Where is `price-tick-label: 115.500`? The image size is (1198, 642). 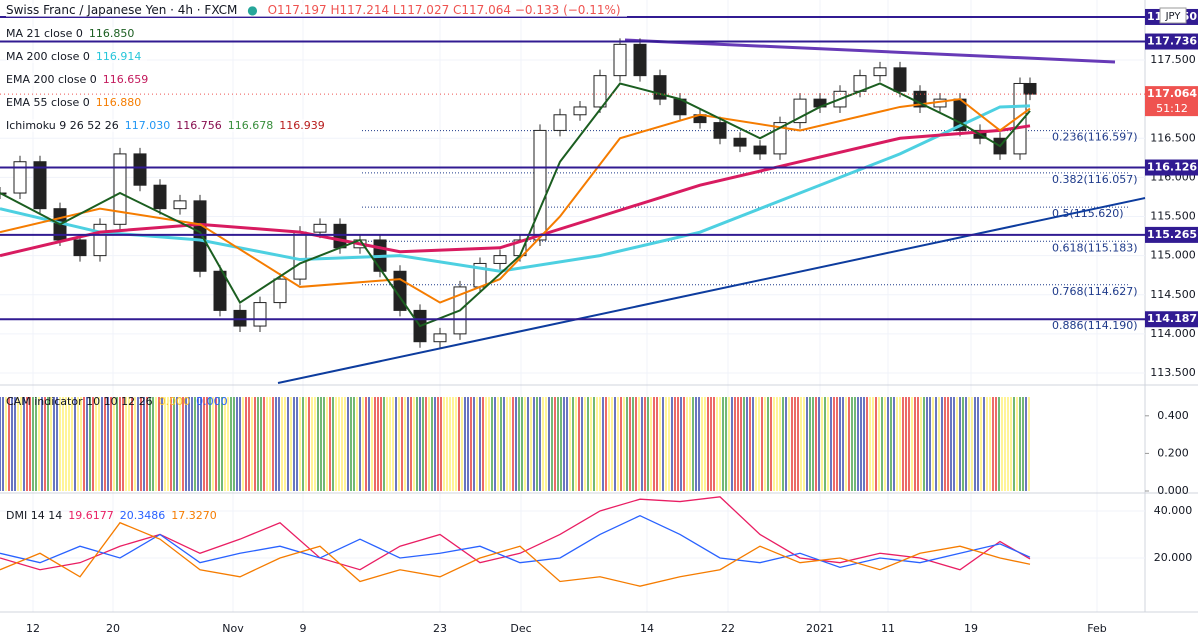
price-tick-label: 115.500 is located at coordinates (1173, 216).